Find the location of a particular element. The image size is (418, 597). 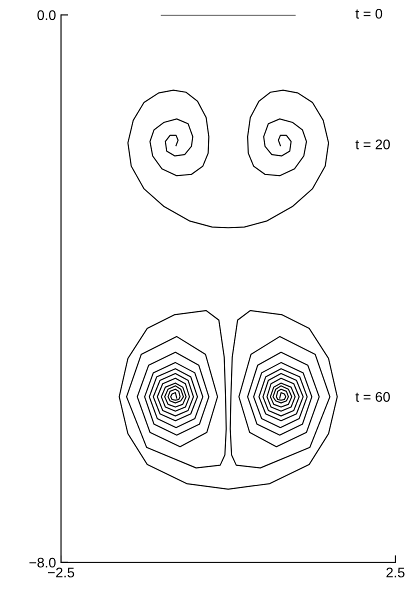

x-tick-label: 2.5 is located at coordinates (395, 573).